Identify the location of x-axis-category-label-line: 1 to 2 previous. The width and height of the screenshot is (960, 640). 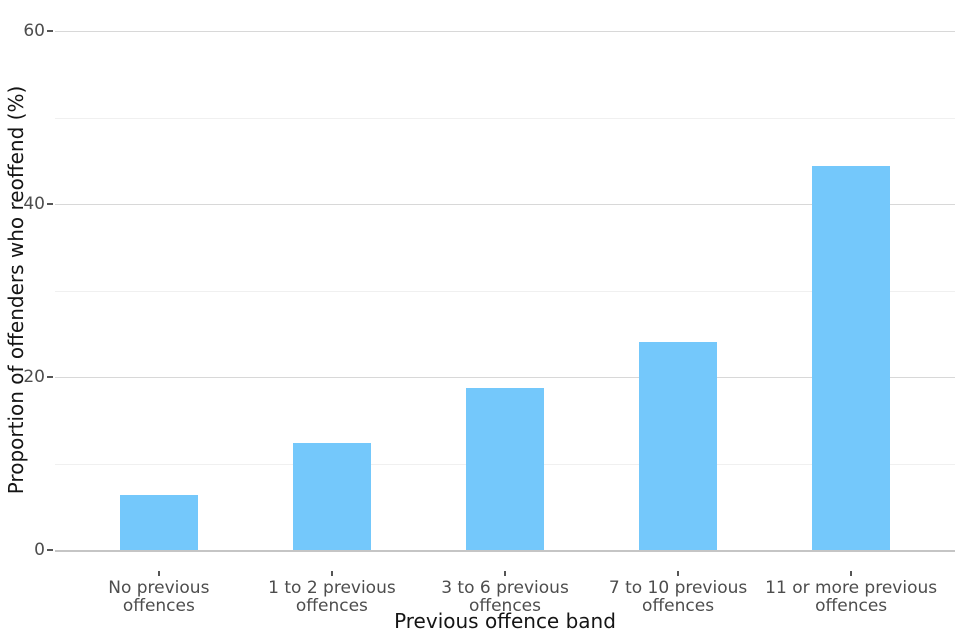
(332, 588).